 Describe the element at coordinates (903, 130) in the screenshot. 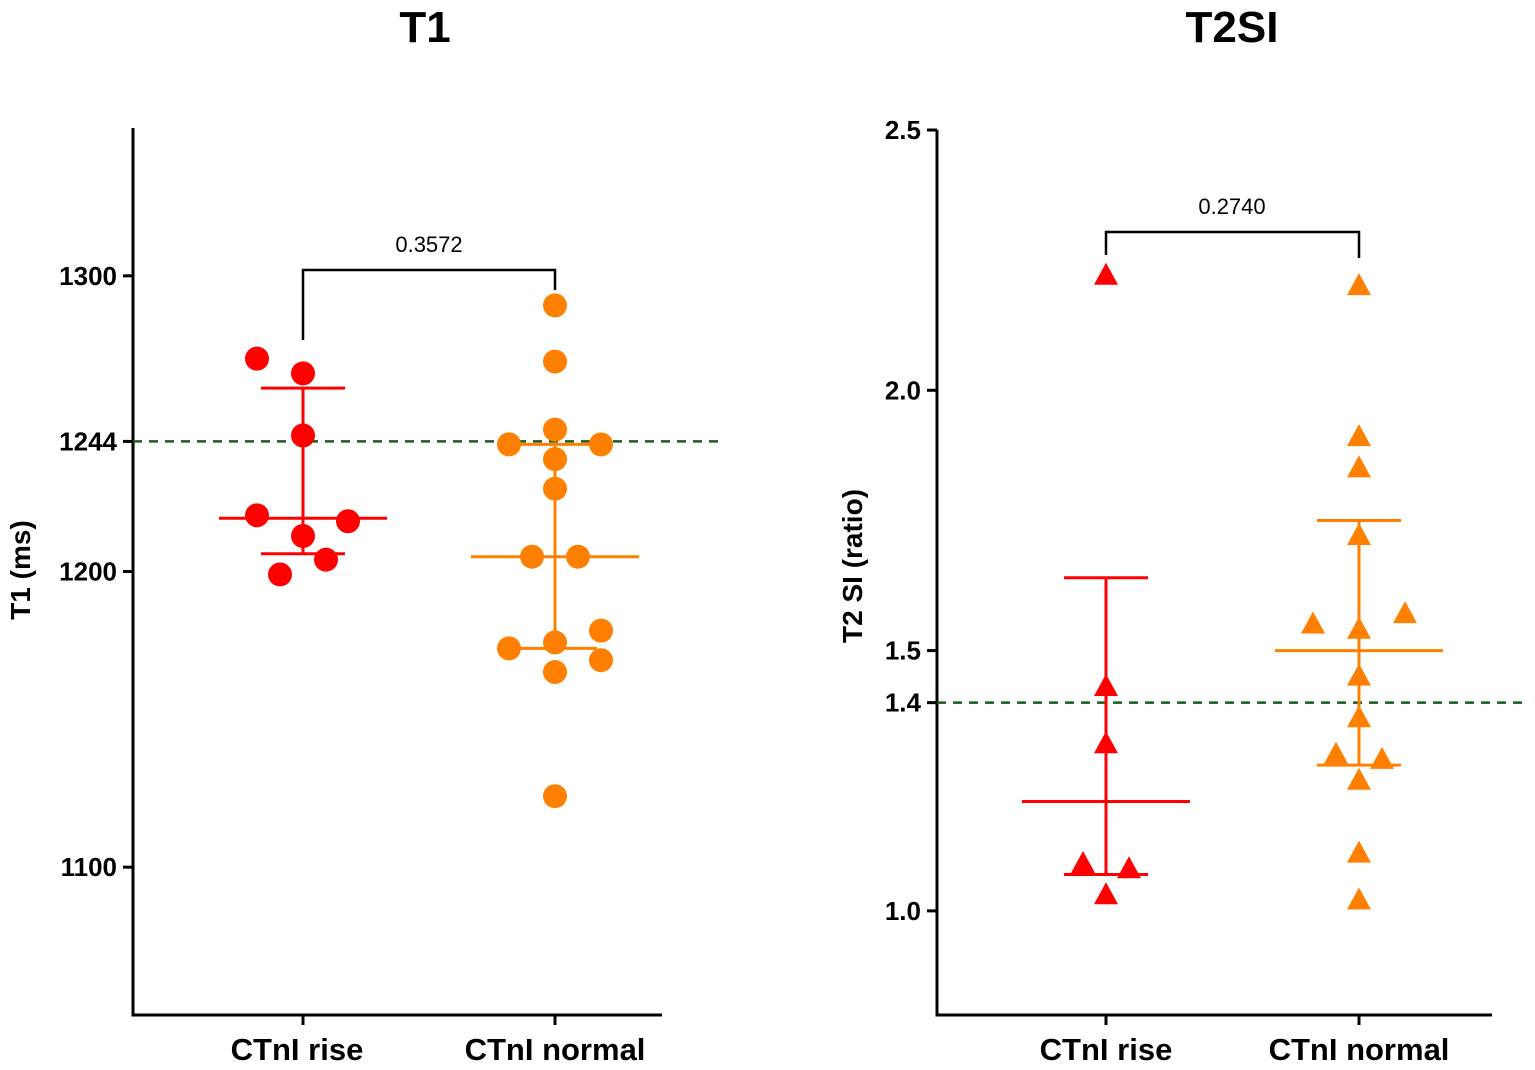

I see `y-tick-label: 2.5` at that location.